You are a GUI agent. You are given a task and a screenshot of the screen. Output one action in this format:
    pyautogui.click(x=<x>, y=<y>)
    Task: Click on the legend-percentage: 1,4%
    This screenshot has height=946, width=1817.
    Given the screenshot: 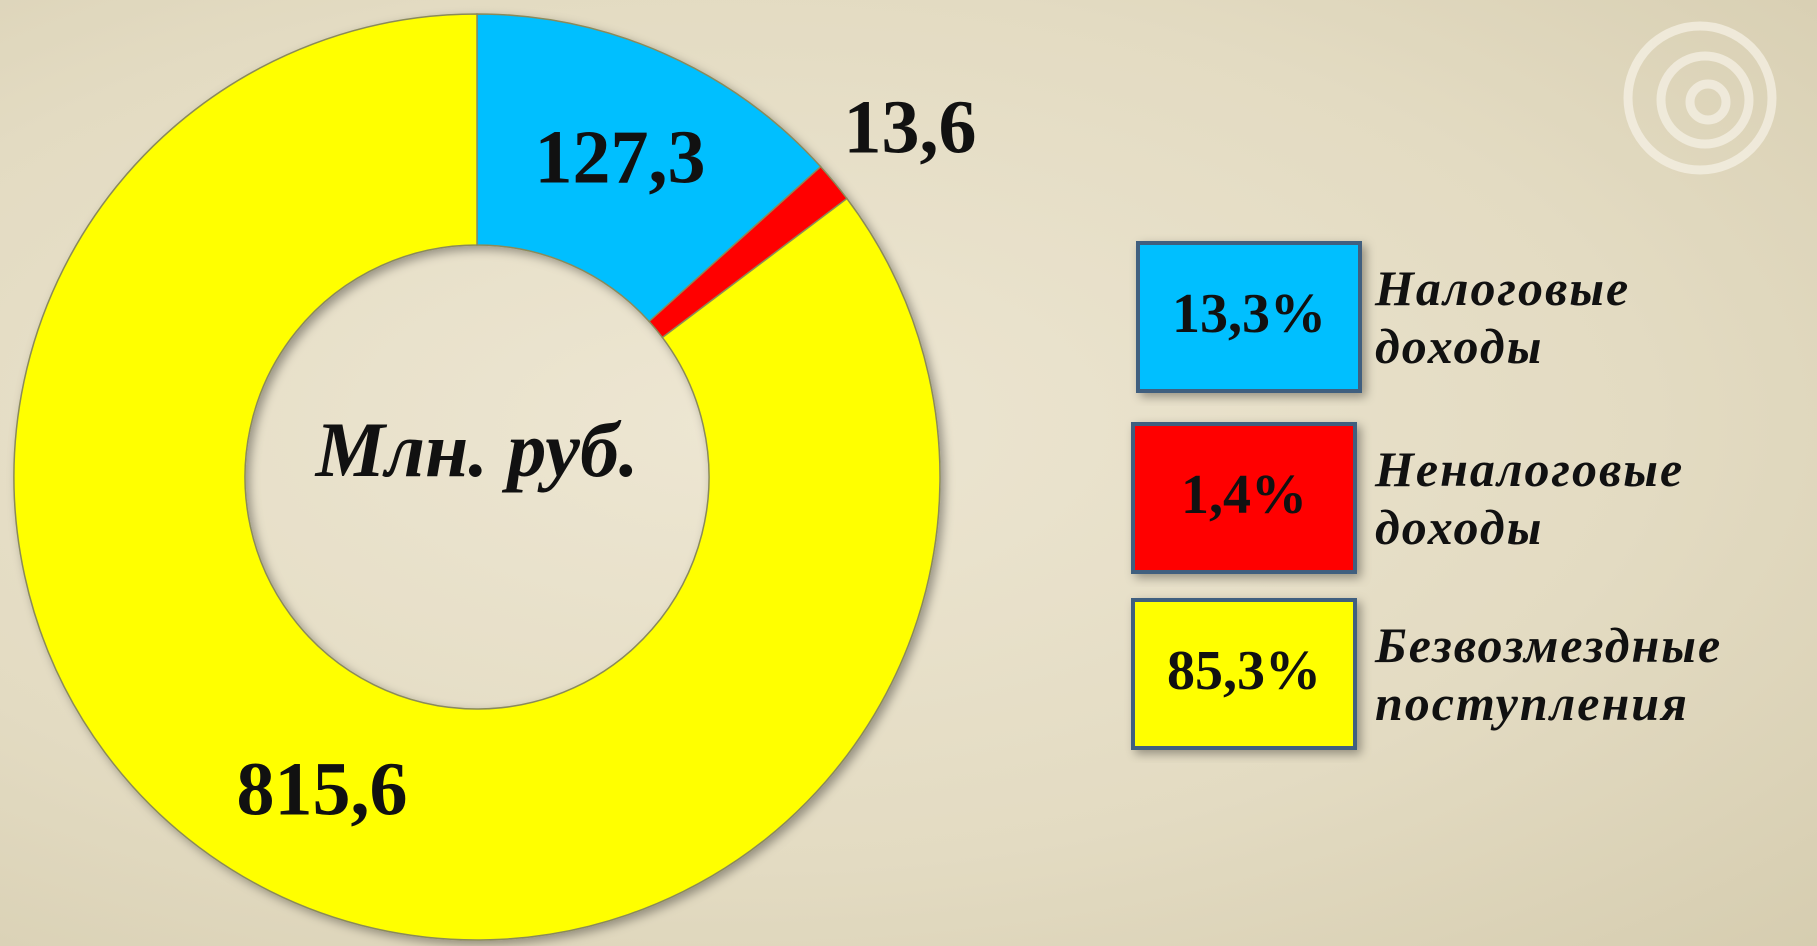 What is the action you would take?
    pyautogui.click(x=1244, y=495)
    